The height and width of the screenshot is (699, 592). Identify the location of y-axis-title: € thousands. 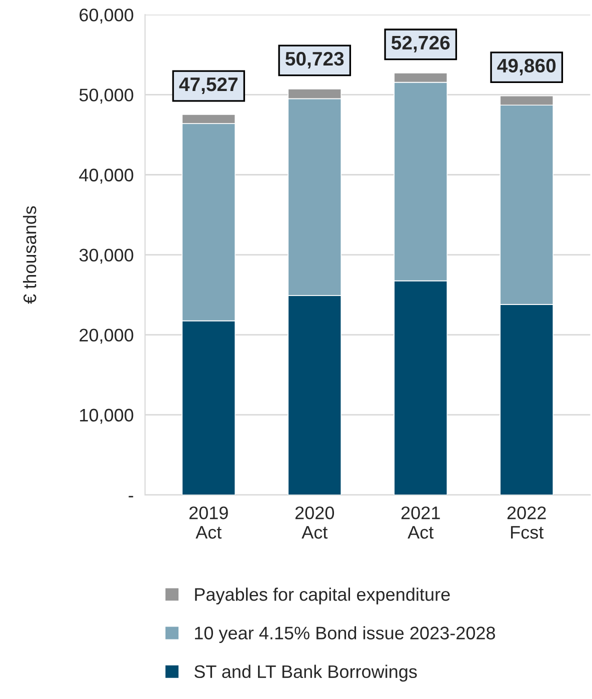
(29, 255).